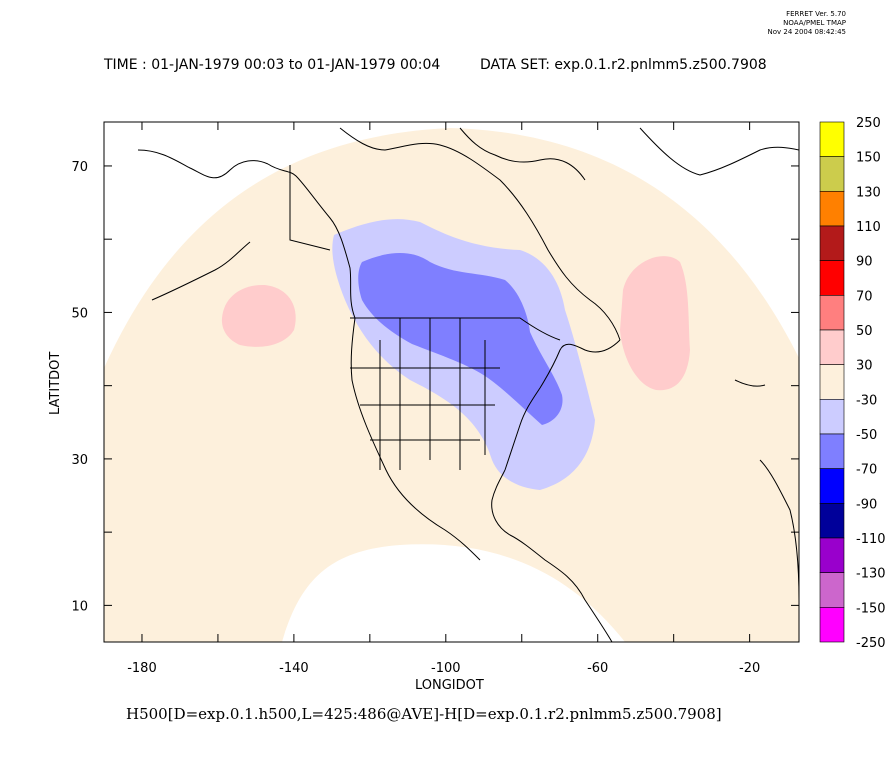 This screenshot has width=887, height=765. Describe the element at coordinates (55, 383) in the screenshot. I see `y-axis-label: LATITDOT` at that location.